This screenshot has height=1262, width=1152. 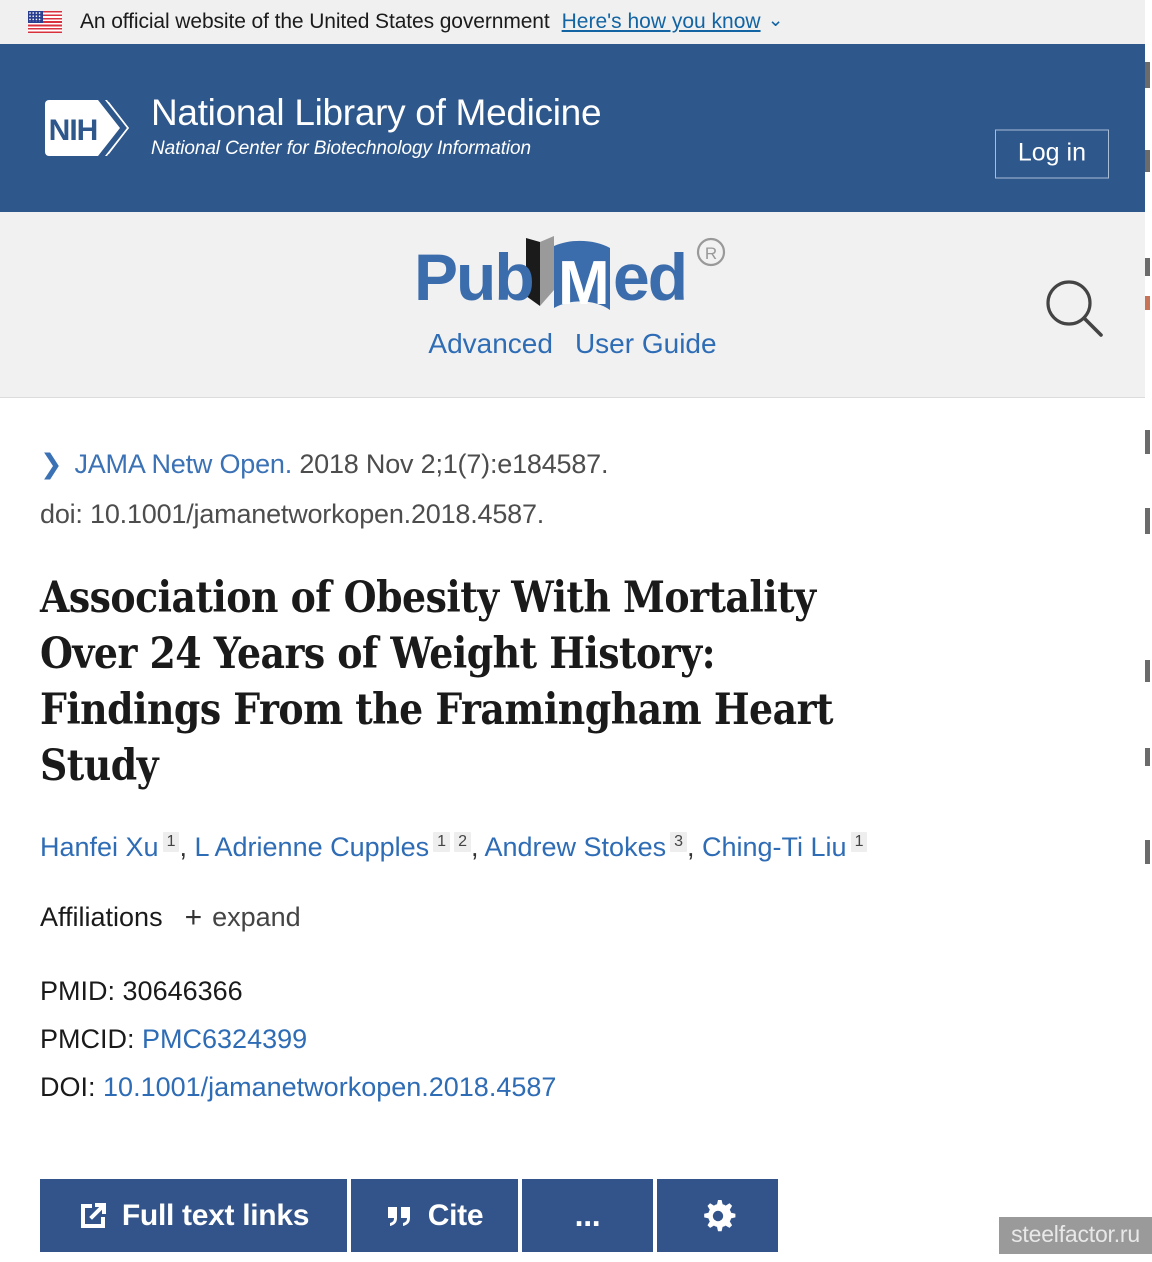 I want to click on cite-button: Cite, so click(x=434, y=1215).